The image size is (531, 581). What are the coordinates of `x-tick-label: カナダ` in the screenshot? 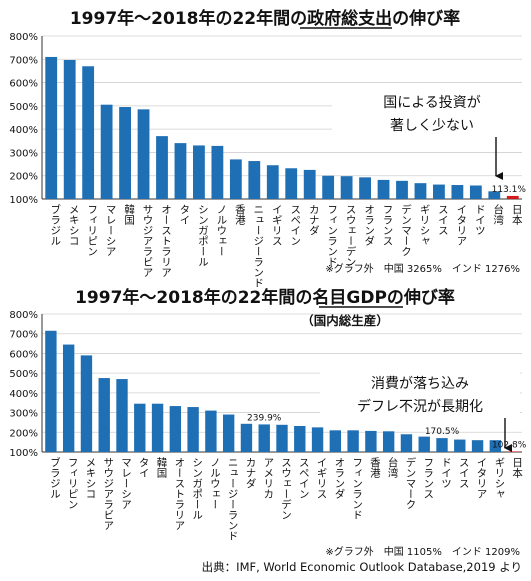 It's located at (250, 473).